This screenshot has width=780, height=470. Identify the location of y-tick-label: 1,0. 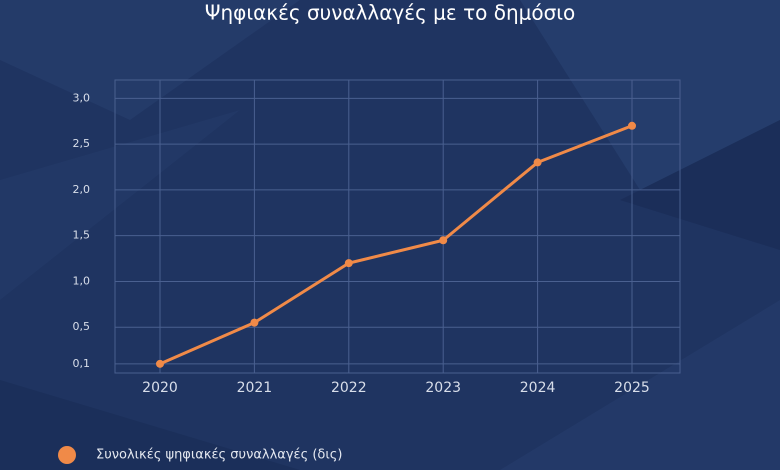
(82, 280).